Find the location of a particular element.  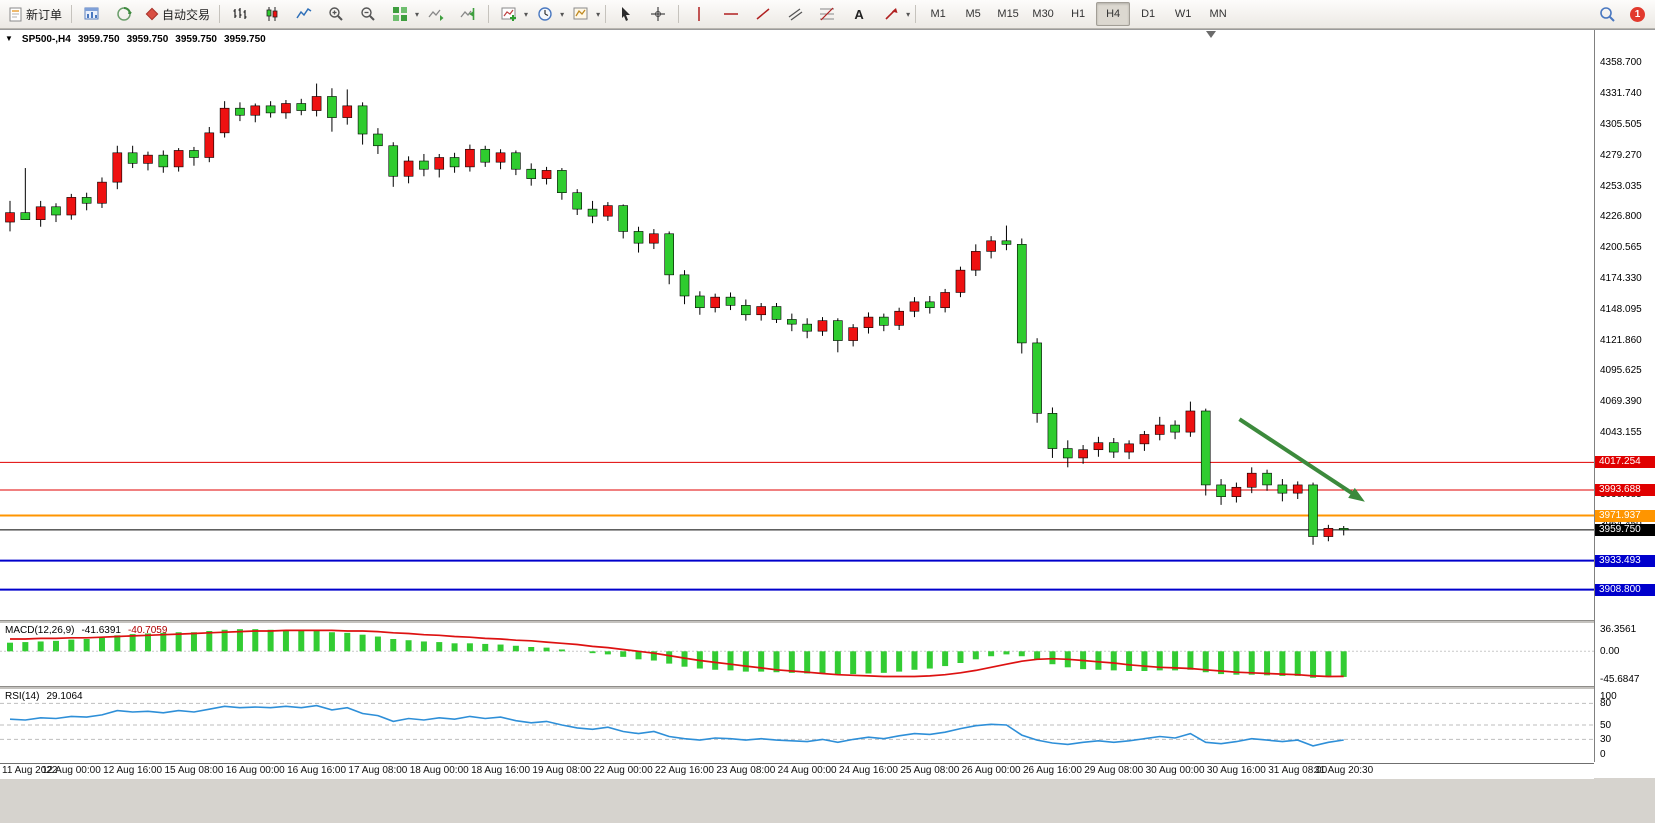

candlestick-chart-button is located at coordinates (272, 14).